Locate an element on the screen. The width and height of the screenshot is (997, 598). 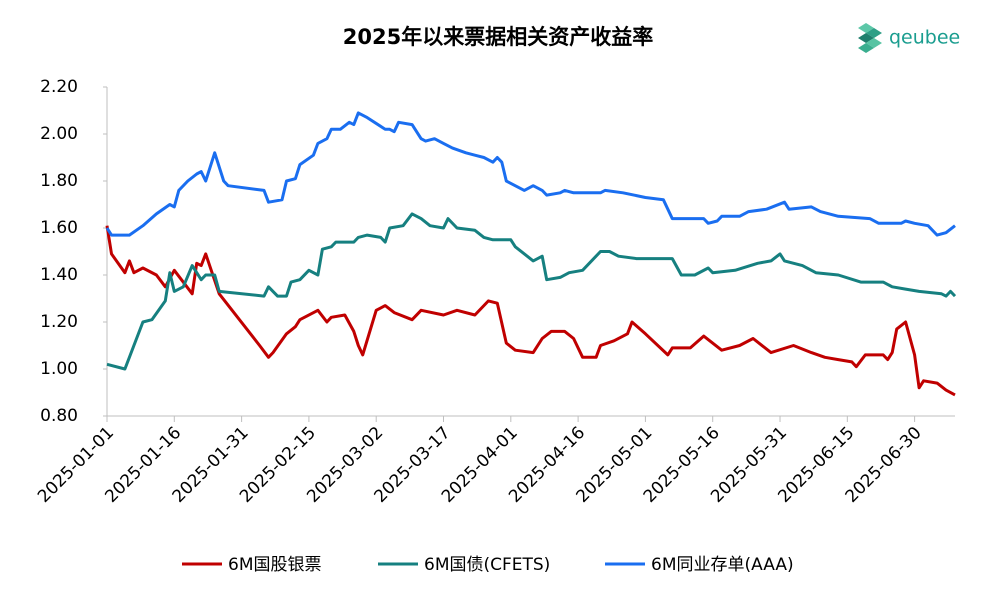
legend-label: 6M国股银票 is located at coordinates (274, 565).